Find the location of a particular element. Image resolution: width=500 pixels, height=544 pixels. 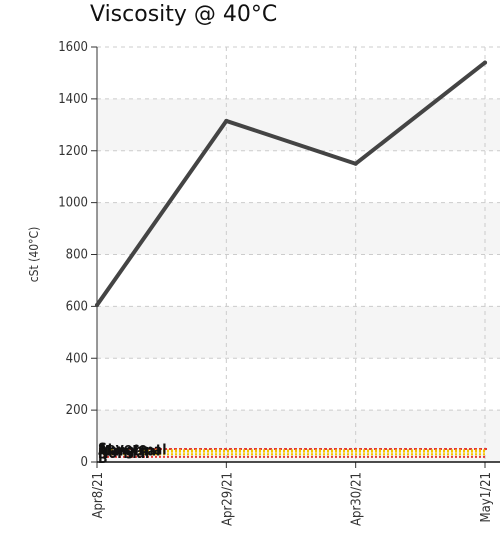

x-tick-label: Apr29/21 is located at coordinates (227, 499).